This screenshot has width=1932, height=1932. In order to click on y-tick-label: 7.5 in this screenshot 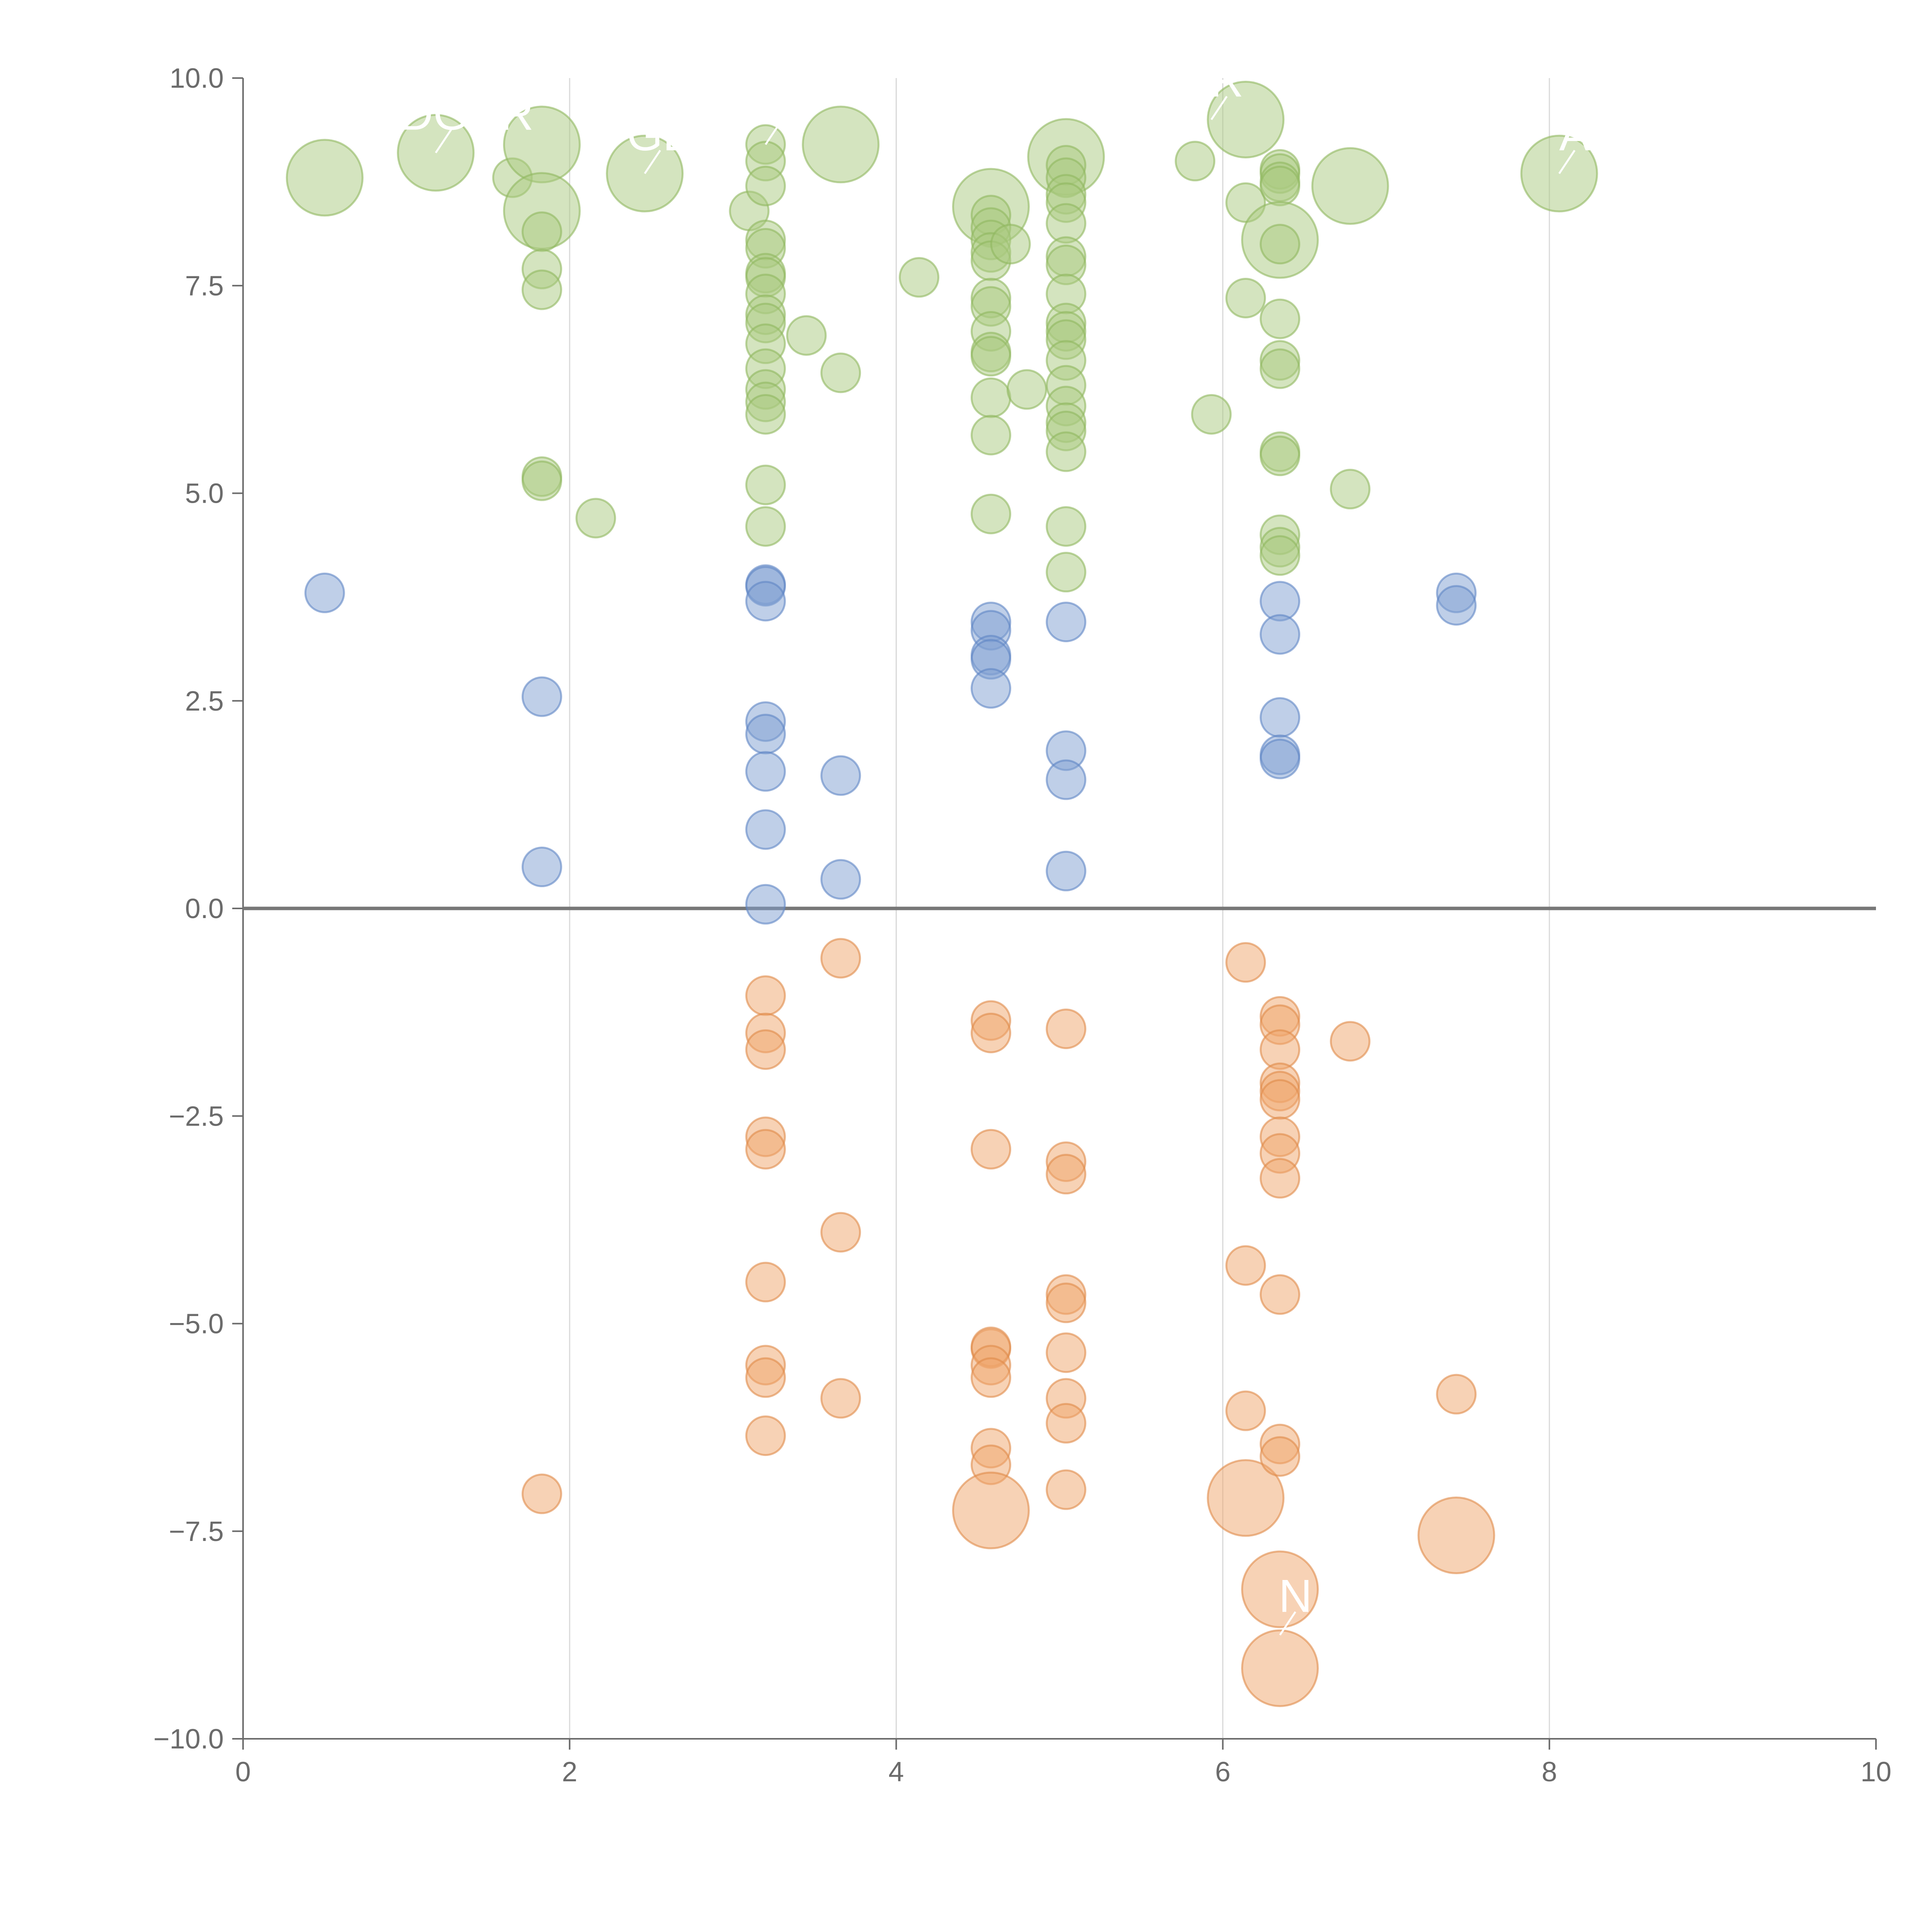, I will do `click(205, 285)`.